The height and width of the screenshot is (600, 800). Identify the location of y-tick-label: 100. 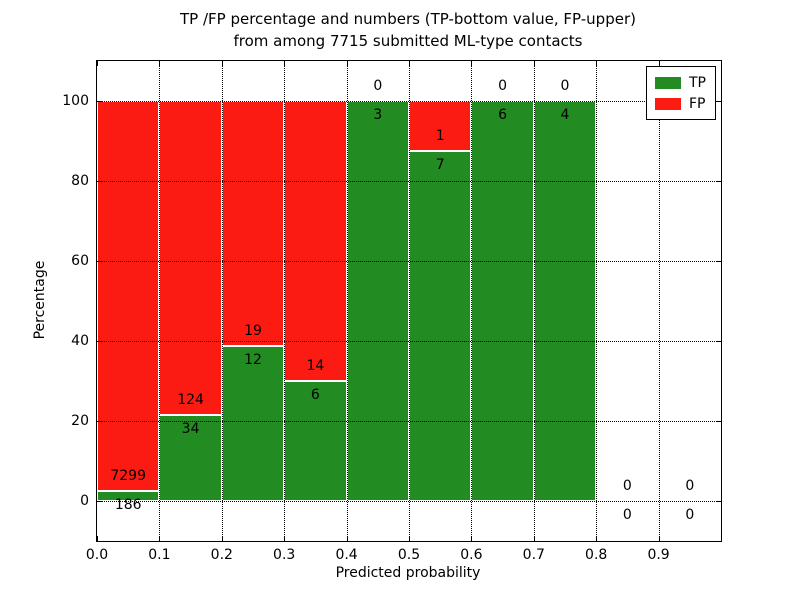
(75, 101).